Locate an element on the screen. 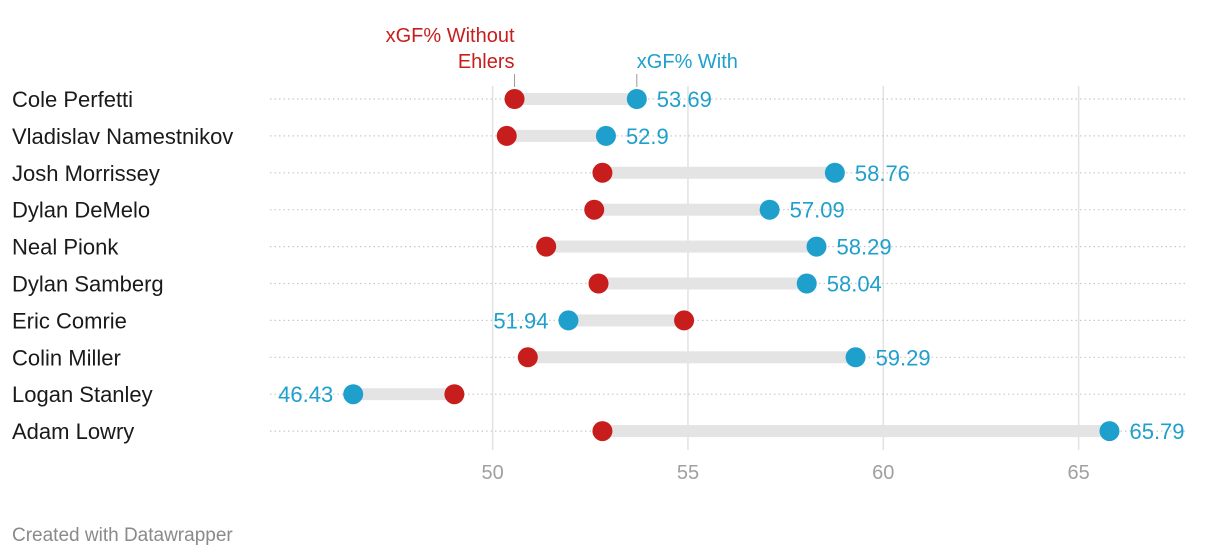 This screenshot has height=558, width=1220. x-tick-label: 65 is located at coordinates (1078, 473).